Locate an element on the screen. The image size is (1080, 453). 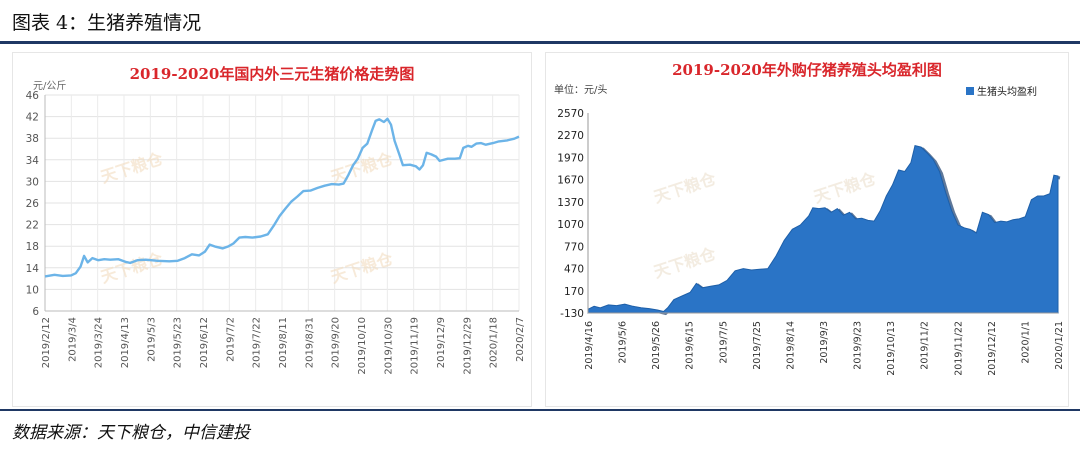
x-tick-label: 2019/8/11 is located at coordinates (283, 342).